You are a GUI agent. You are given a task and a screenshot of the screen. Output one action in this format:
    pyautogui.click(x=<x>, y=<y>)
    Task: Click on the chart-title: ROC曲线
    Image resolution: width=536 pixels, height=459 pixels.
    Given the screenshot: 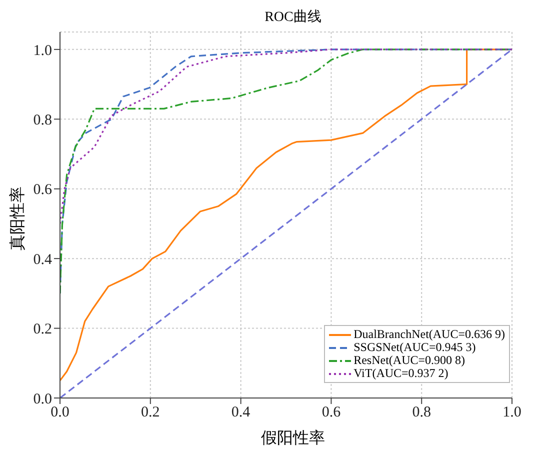 What is the action you would take?
    pyautogui.click(x=293, y=17)
    